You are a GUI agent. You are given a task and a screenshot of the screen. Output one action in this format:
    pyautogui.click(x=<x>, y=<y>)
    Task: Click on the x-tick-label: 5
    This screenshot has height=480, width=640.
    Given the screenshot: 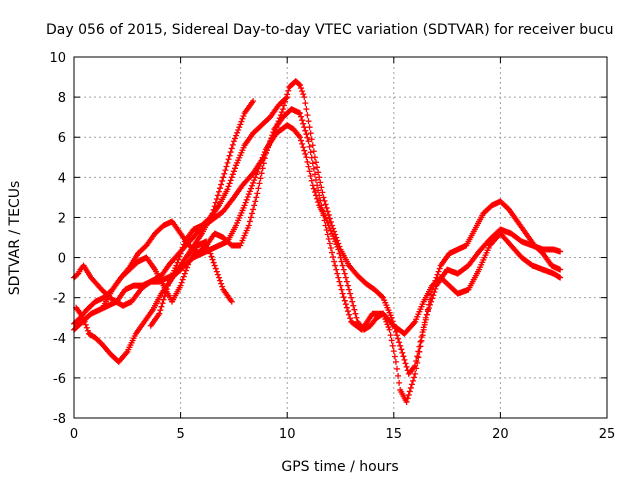 What is the action you would take?
    pyautogui.click(x=180, y=434)
    